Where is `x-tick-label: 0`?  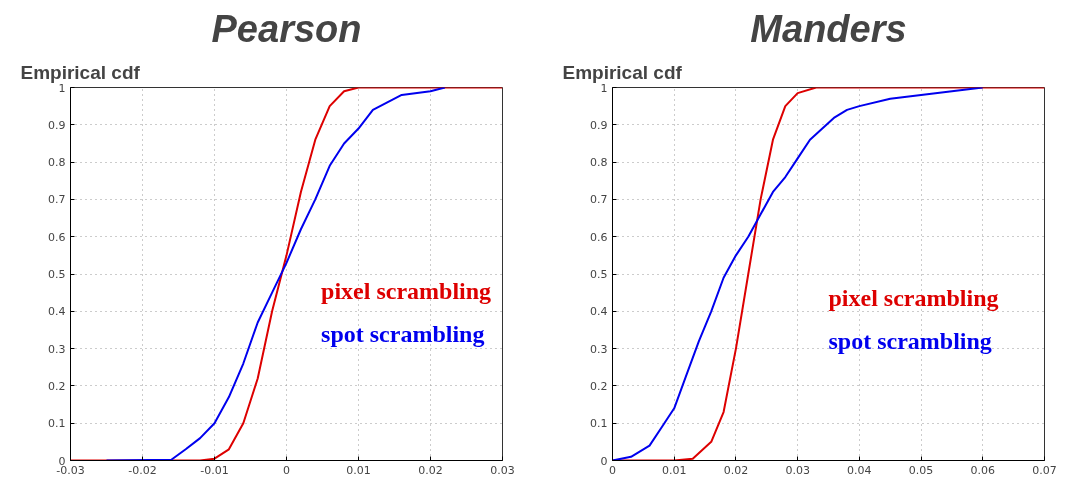 x-tick-label: 0 is located at coordinates (286, 470).